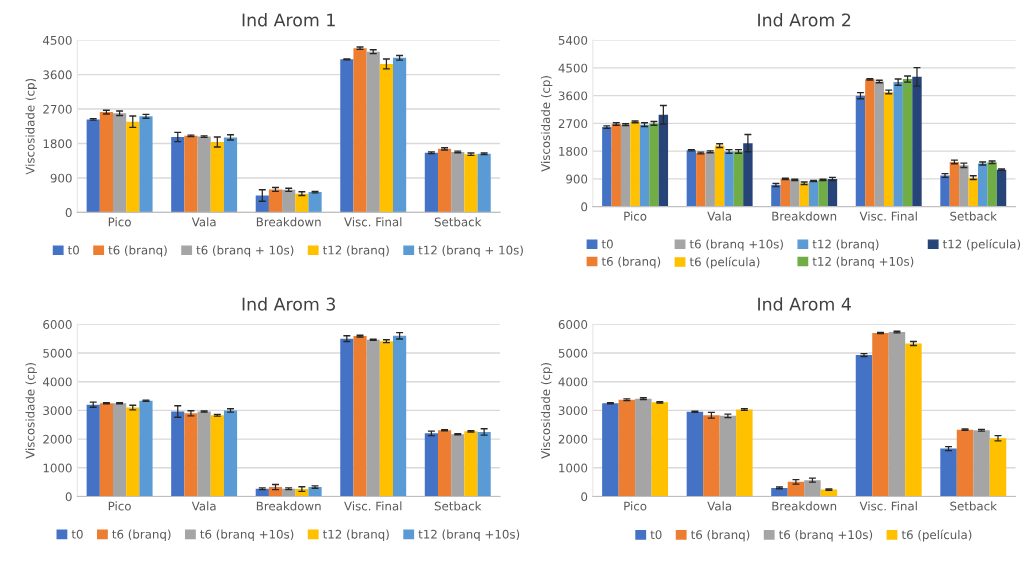  What do you see at coordinates (119, 506) in the screenshot?
I see `x-tick-label: Pico` at bounding box center [119, 506].